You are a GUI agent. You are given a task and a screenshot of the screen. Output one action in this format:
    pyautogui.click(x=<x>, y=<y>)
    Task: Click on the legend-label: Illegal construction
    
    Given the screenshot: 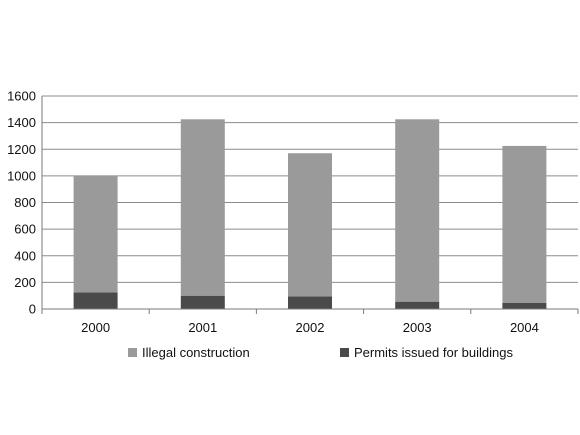 What is the action you would take?
    pyautogui.click(x=196, y=352)
    